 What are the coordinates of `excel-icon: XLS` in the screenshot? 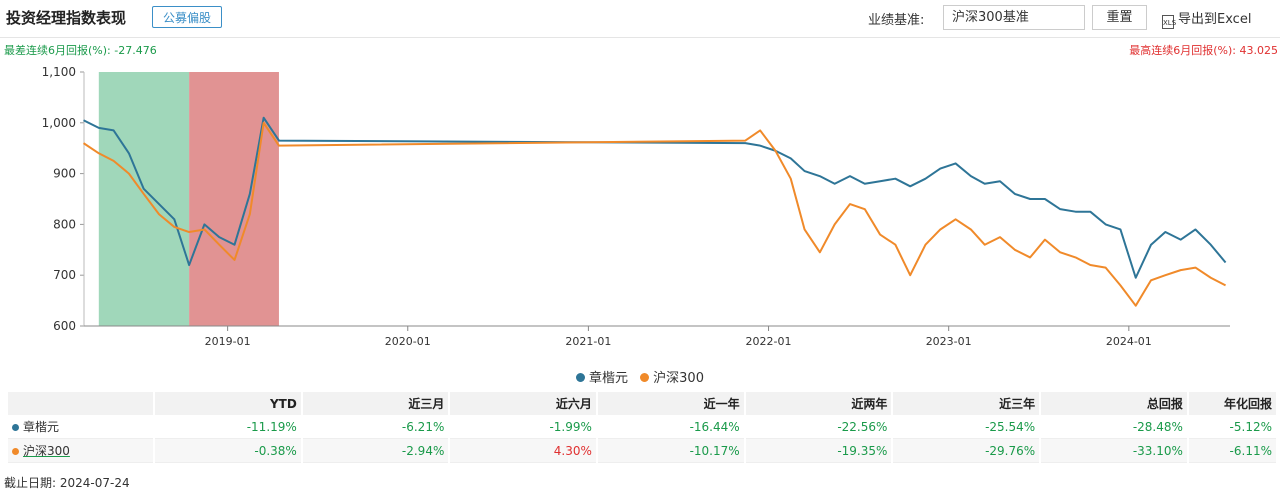 It's located at (1169, 22).